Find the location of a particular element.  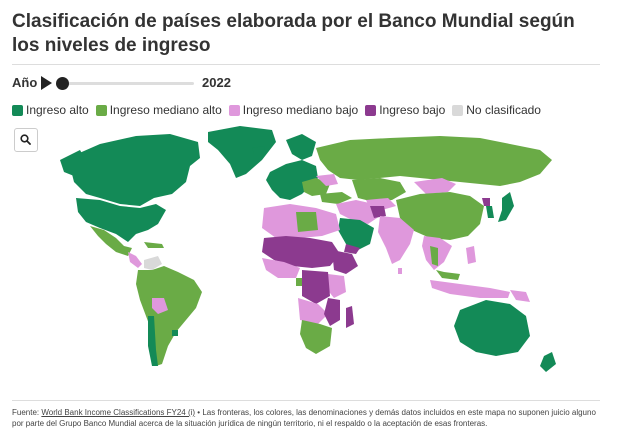

region-central-africa is located at coordinates (316, 287).